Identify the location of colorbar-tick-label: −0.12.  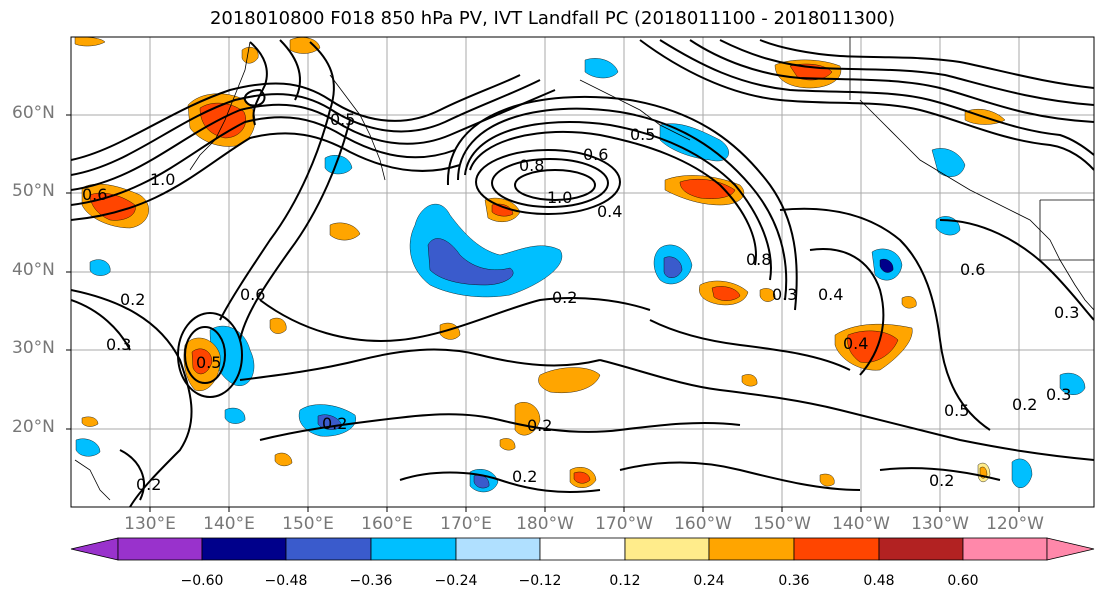
(540, 581).